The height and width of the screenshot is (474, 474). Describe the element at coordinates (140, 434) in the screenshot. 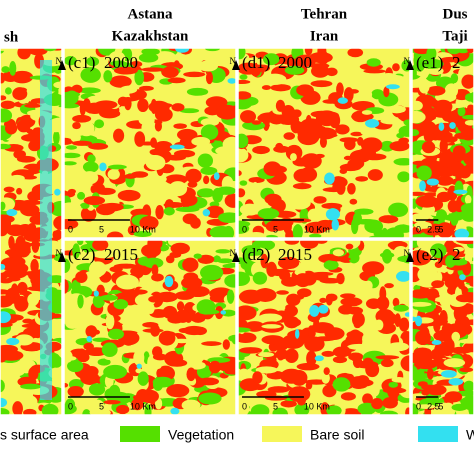

I see `legend-swatch` at that location.